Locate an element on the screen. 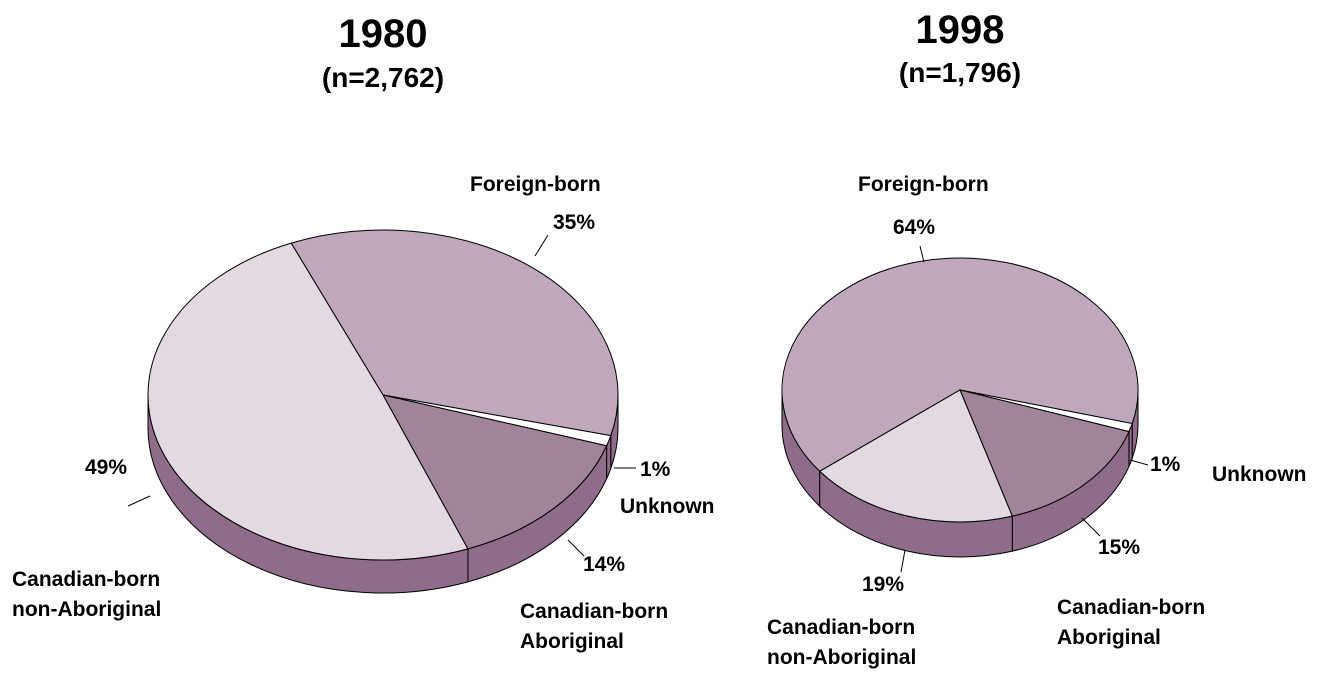 The height and width of the screenshot is (673, 1337). value-label: 35% is located at coordinates (574, 222).